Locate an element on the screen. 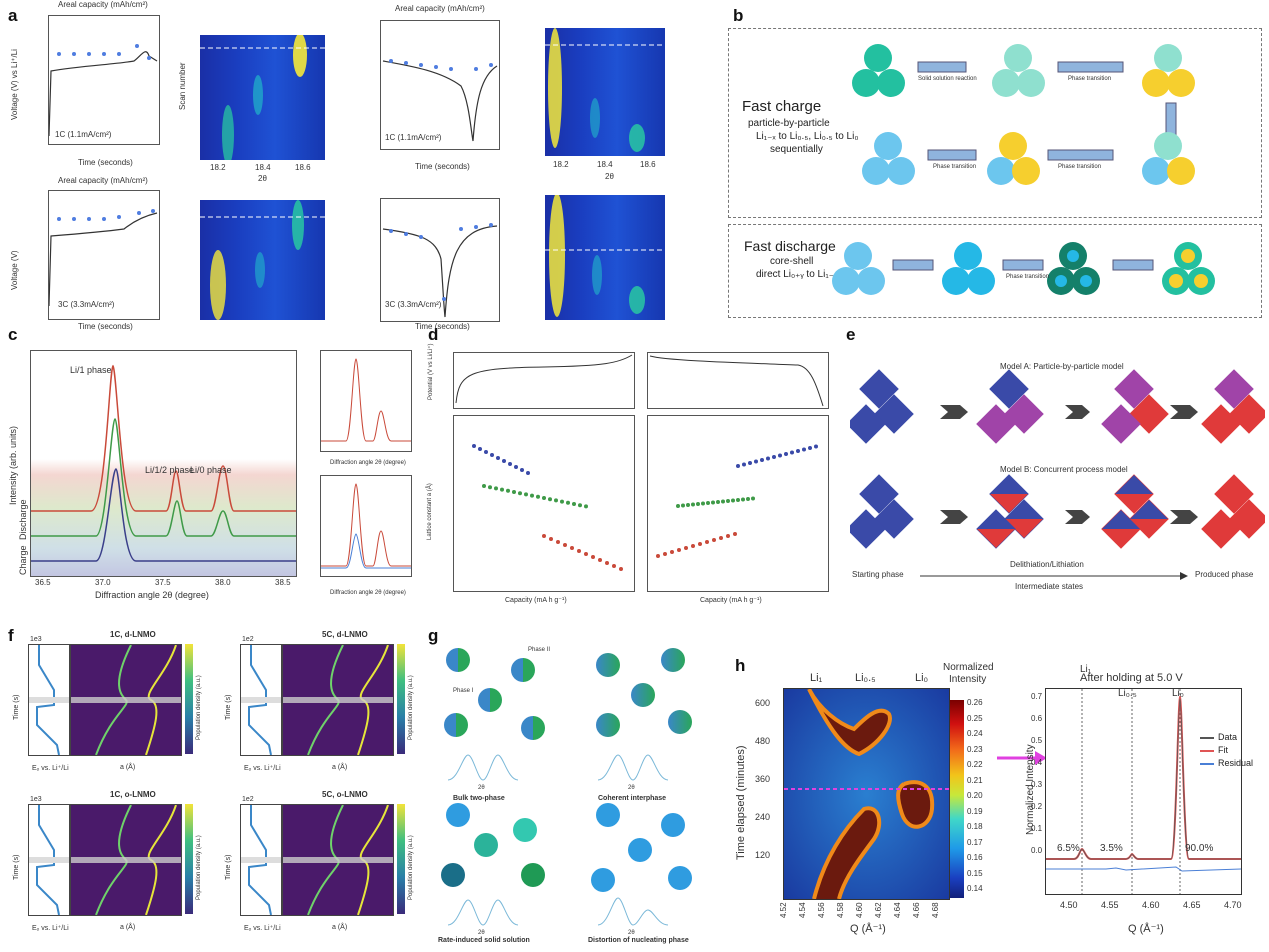 Image resolution: width=1269 pixels, height=952 pixels. f-subplot-title: 5C, o-LNMO is located at coordinates (345, 794).